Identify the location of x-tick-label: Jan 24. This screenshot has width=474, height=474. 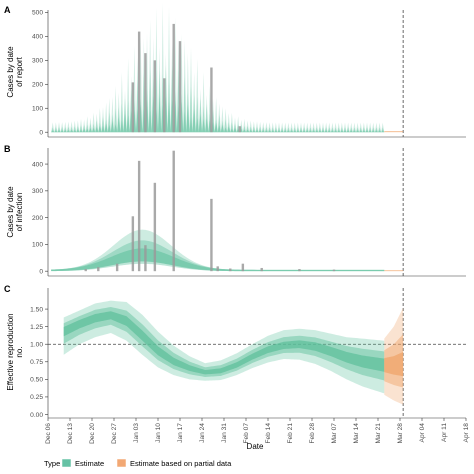
(202, 433).